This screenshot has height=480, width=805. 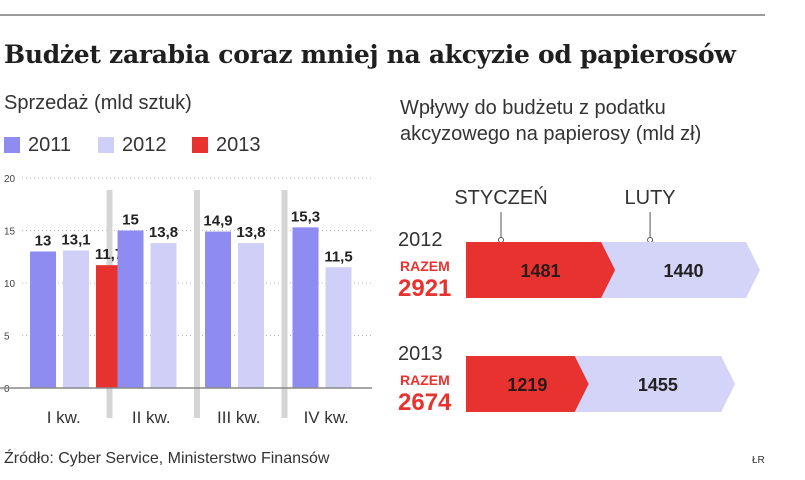 I want to click on segment-bar-2013-luty, so click(x=655, y=384).